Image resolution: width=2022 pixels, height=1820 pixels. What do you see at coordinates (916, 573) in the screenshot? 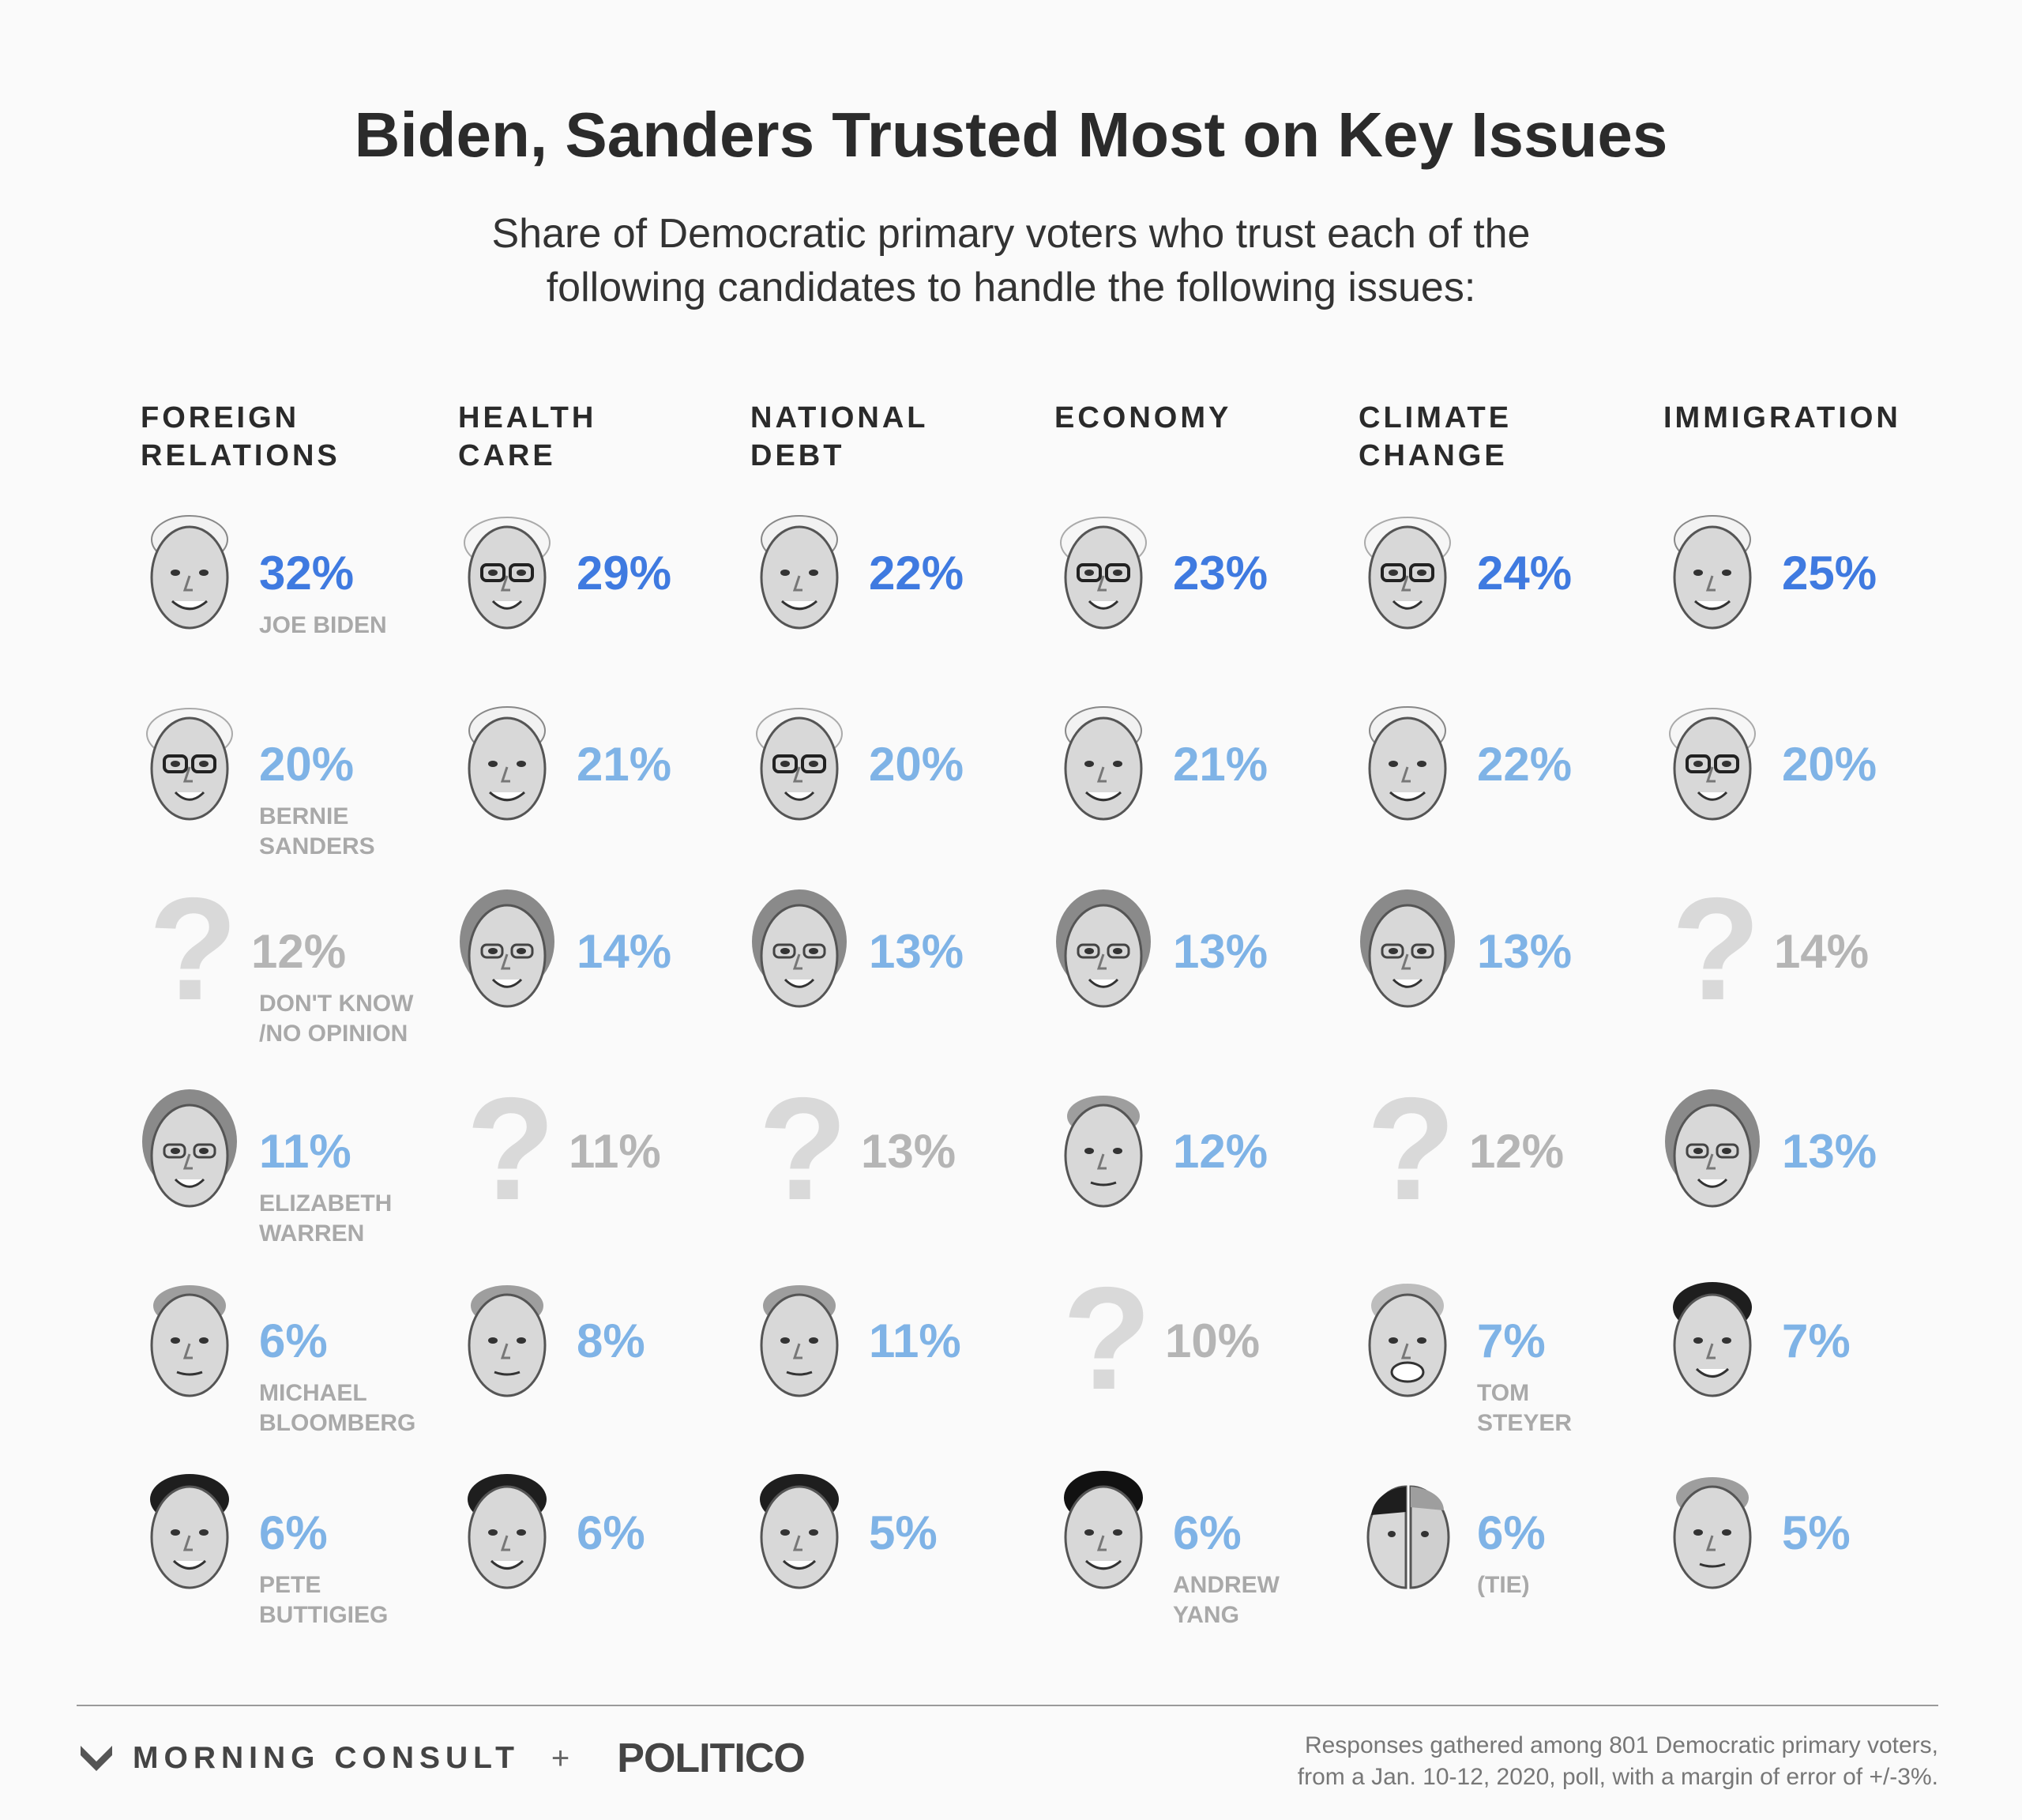
I see `percentage-label: 22%` at bounding box center [916, 573].